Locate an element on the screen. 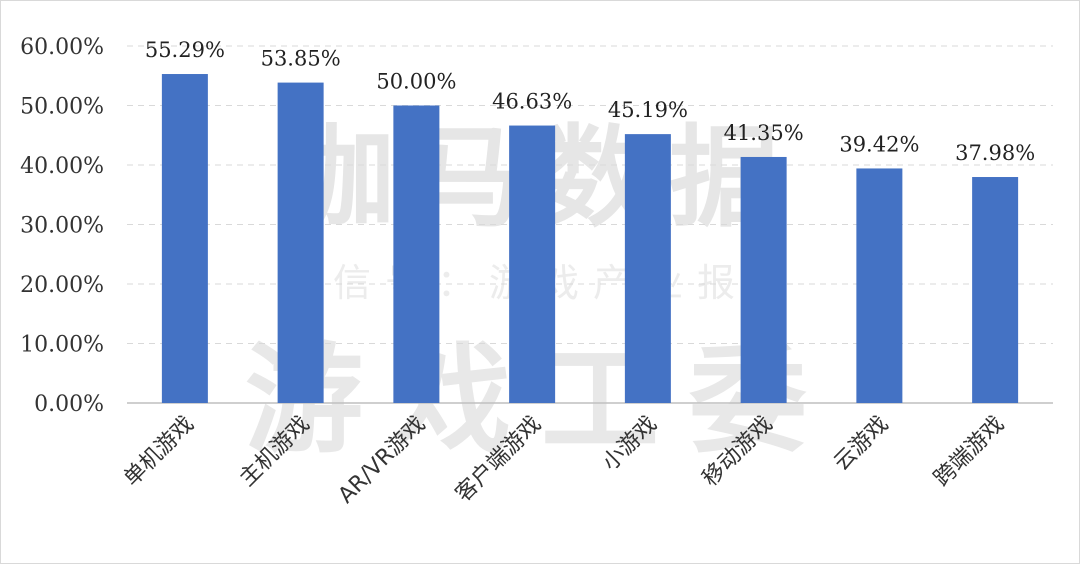  data-label: 45.19% is located at coordinates (648, 110).